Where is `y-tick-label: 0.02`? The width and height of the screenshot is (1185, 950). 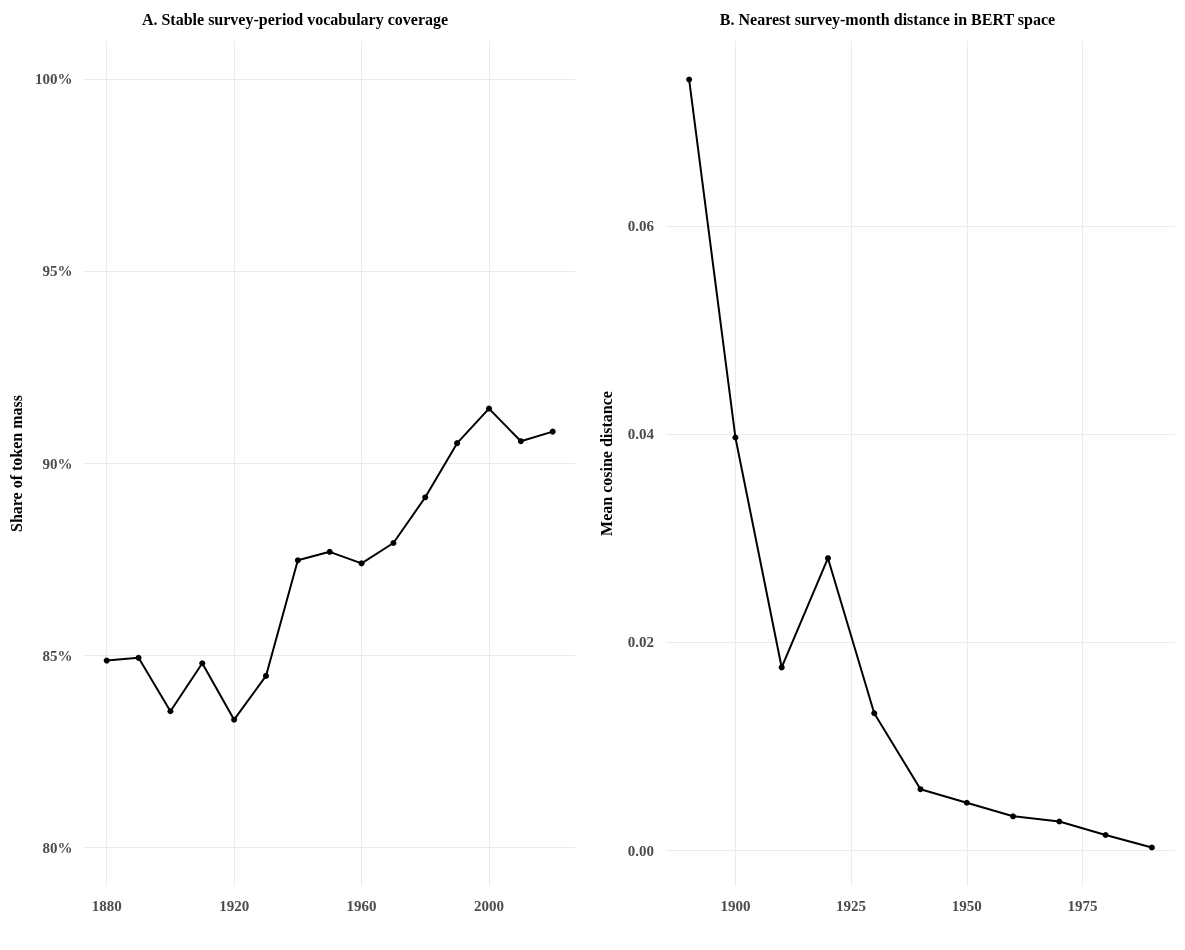
y-tick-label: 0.02 is located at coordinates (640, 642).